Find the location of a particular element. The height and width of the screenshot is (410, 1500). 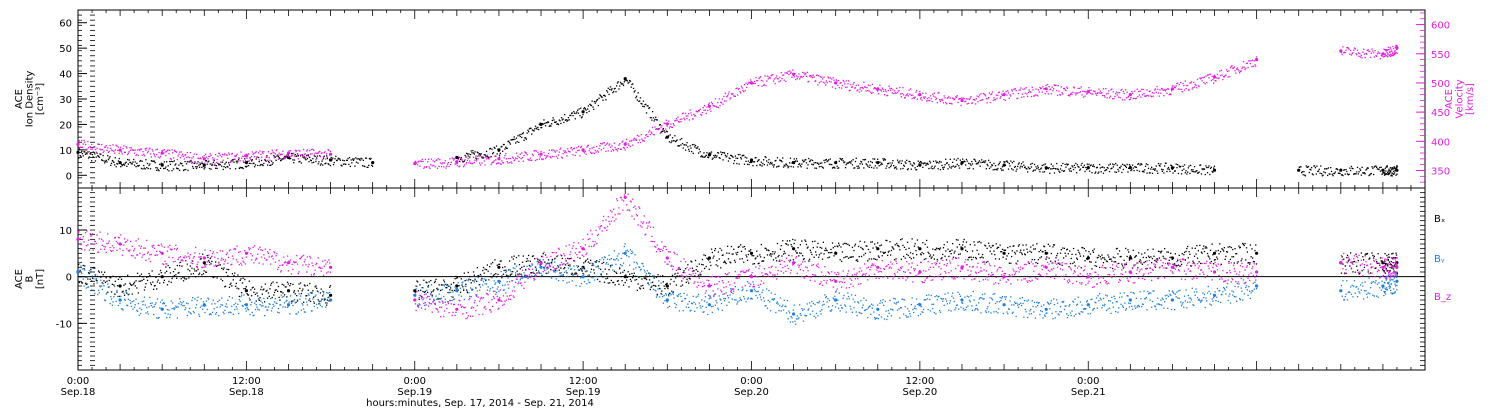

y-axis-label-line: [cm⁻³] is located at coordinates (40, 99).